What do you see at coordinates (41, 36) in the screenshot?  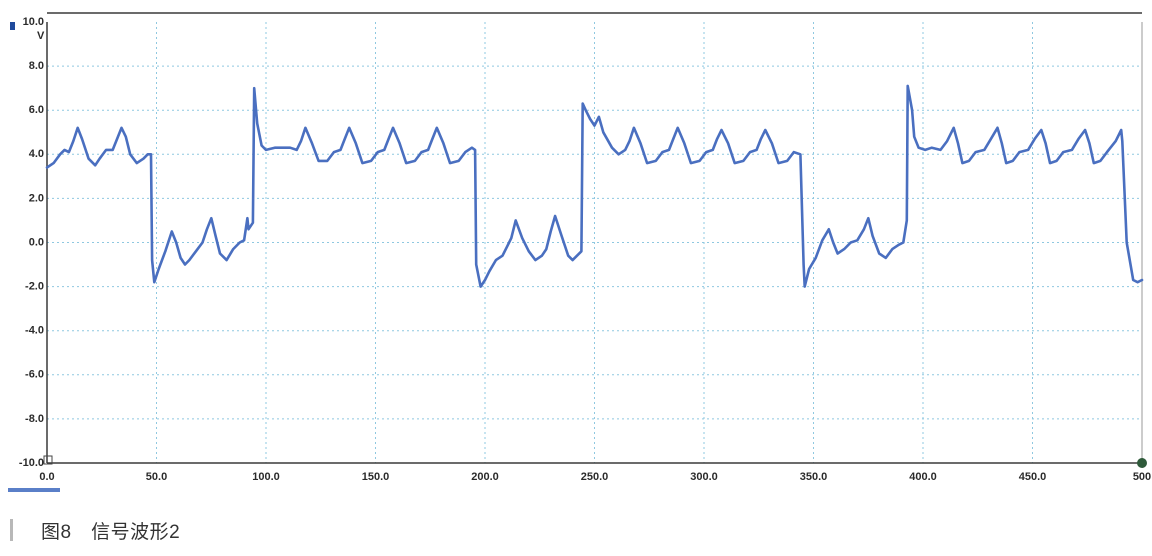 I see `y-axis-unit: V` at bounding box center [41, 36].